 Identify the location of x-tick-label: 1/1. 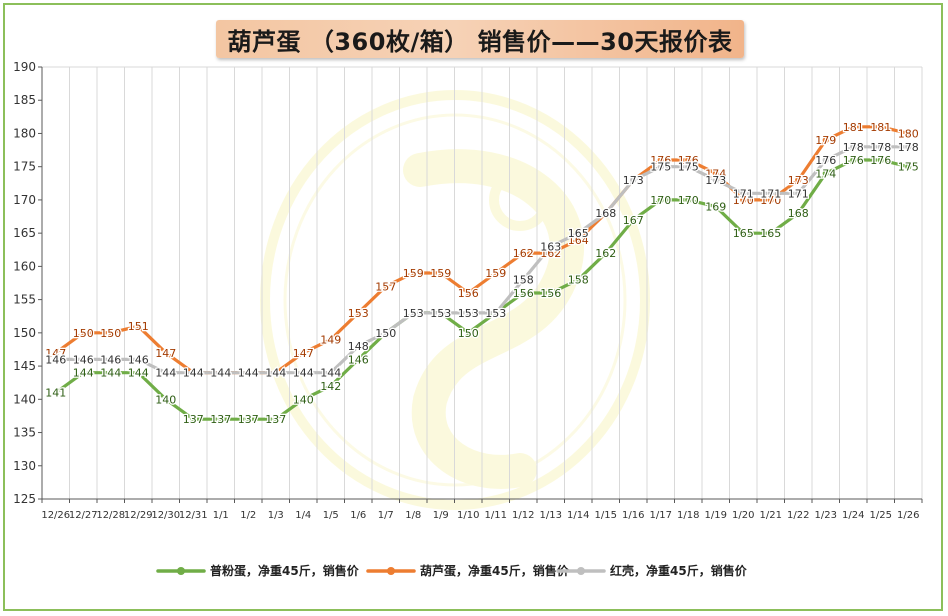
(221, 515).